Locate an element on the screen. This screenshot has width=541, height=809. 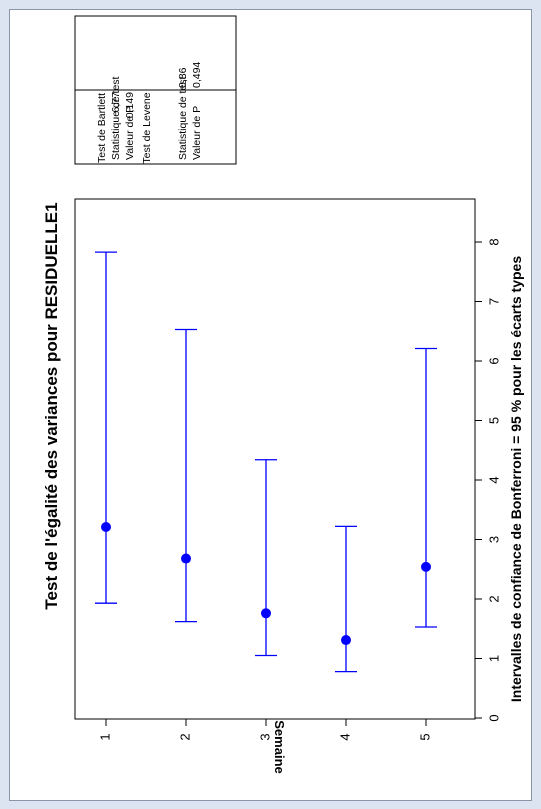
bartlett-p-value: 0,149 is located at coordinates (130, 105).